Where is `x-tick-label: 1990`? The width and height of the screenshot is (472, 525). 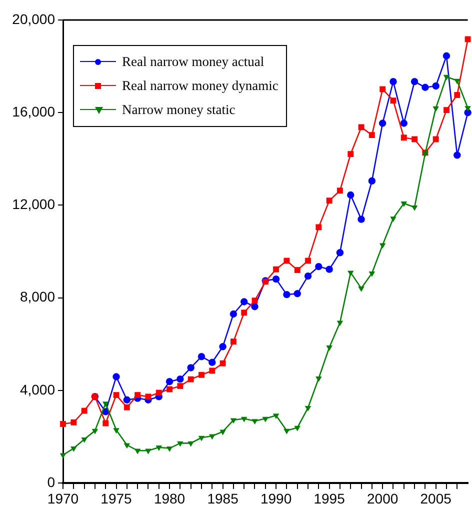
x-tick-label: 1990 is located at coordinates (276, 498).